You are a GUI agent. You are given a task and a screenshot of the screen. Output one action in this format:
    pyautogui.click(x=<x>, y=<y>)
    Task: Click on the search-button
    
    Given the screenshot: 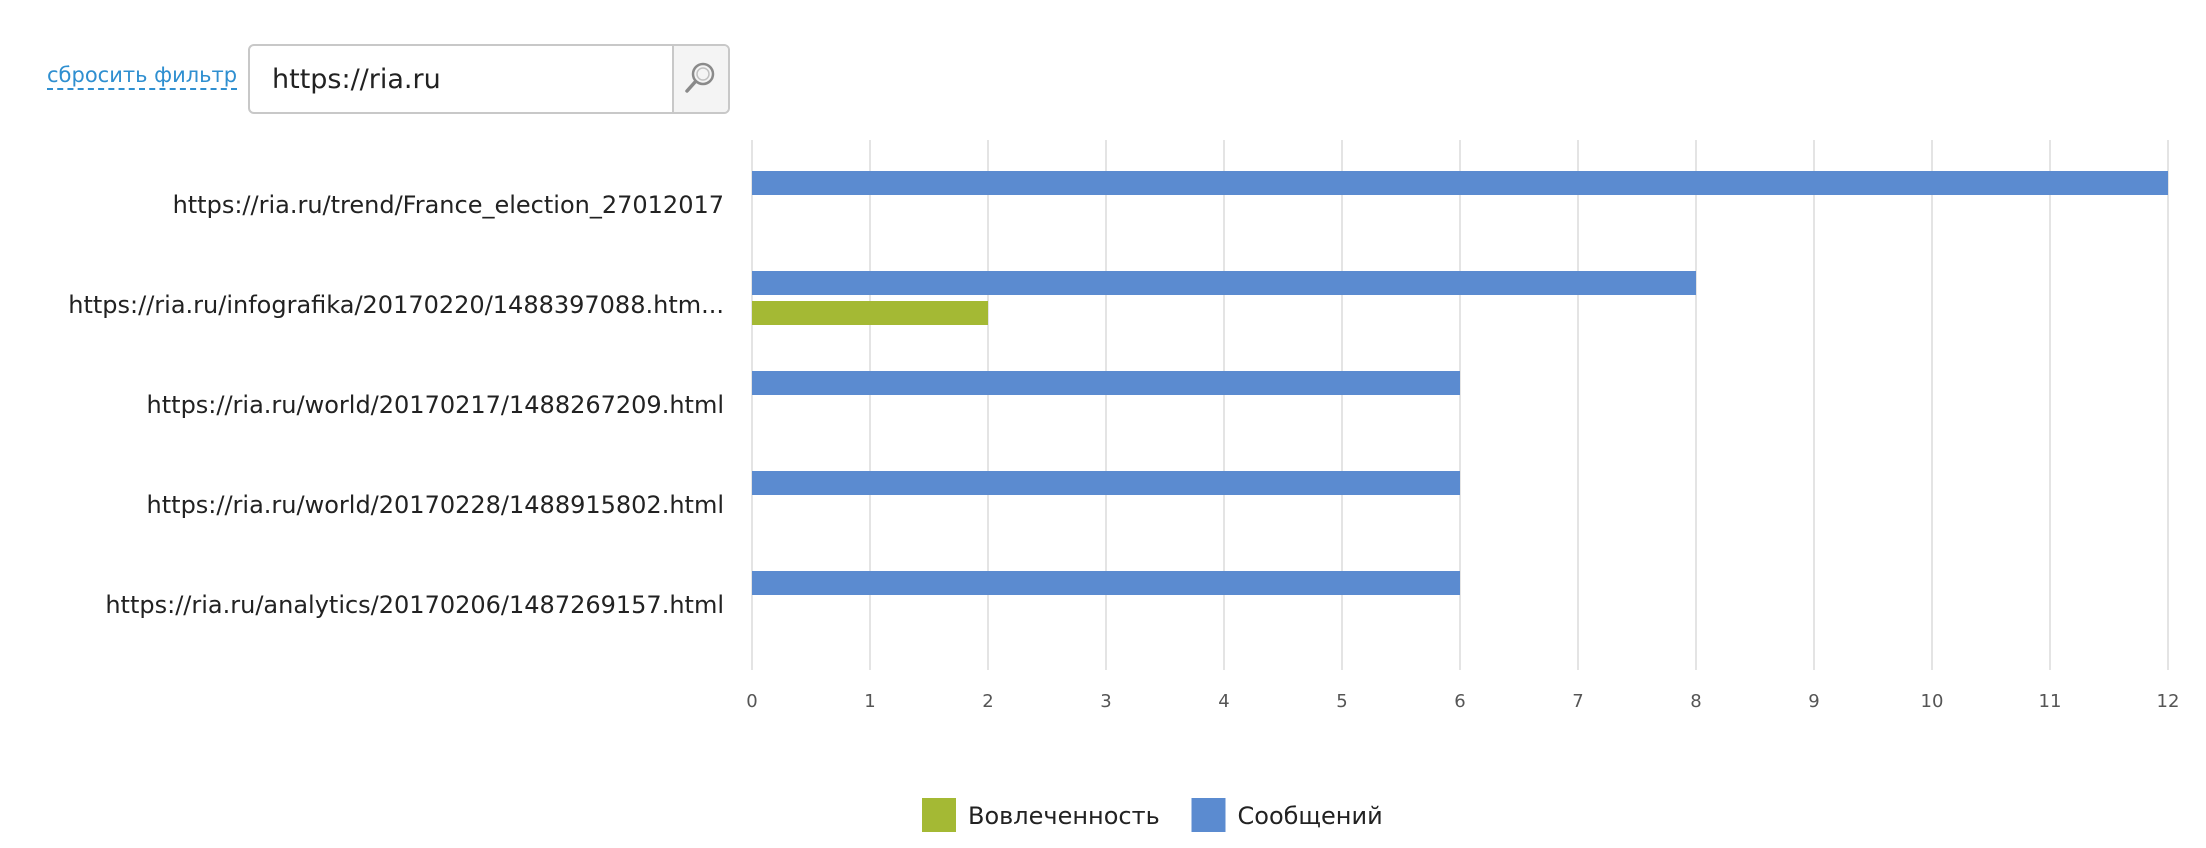 What is the action you would take?
    pyautogui.click(x=700, y=79)
    